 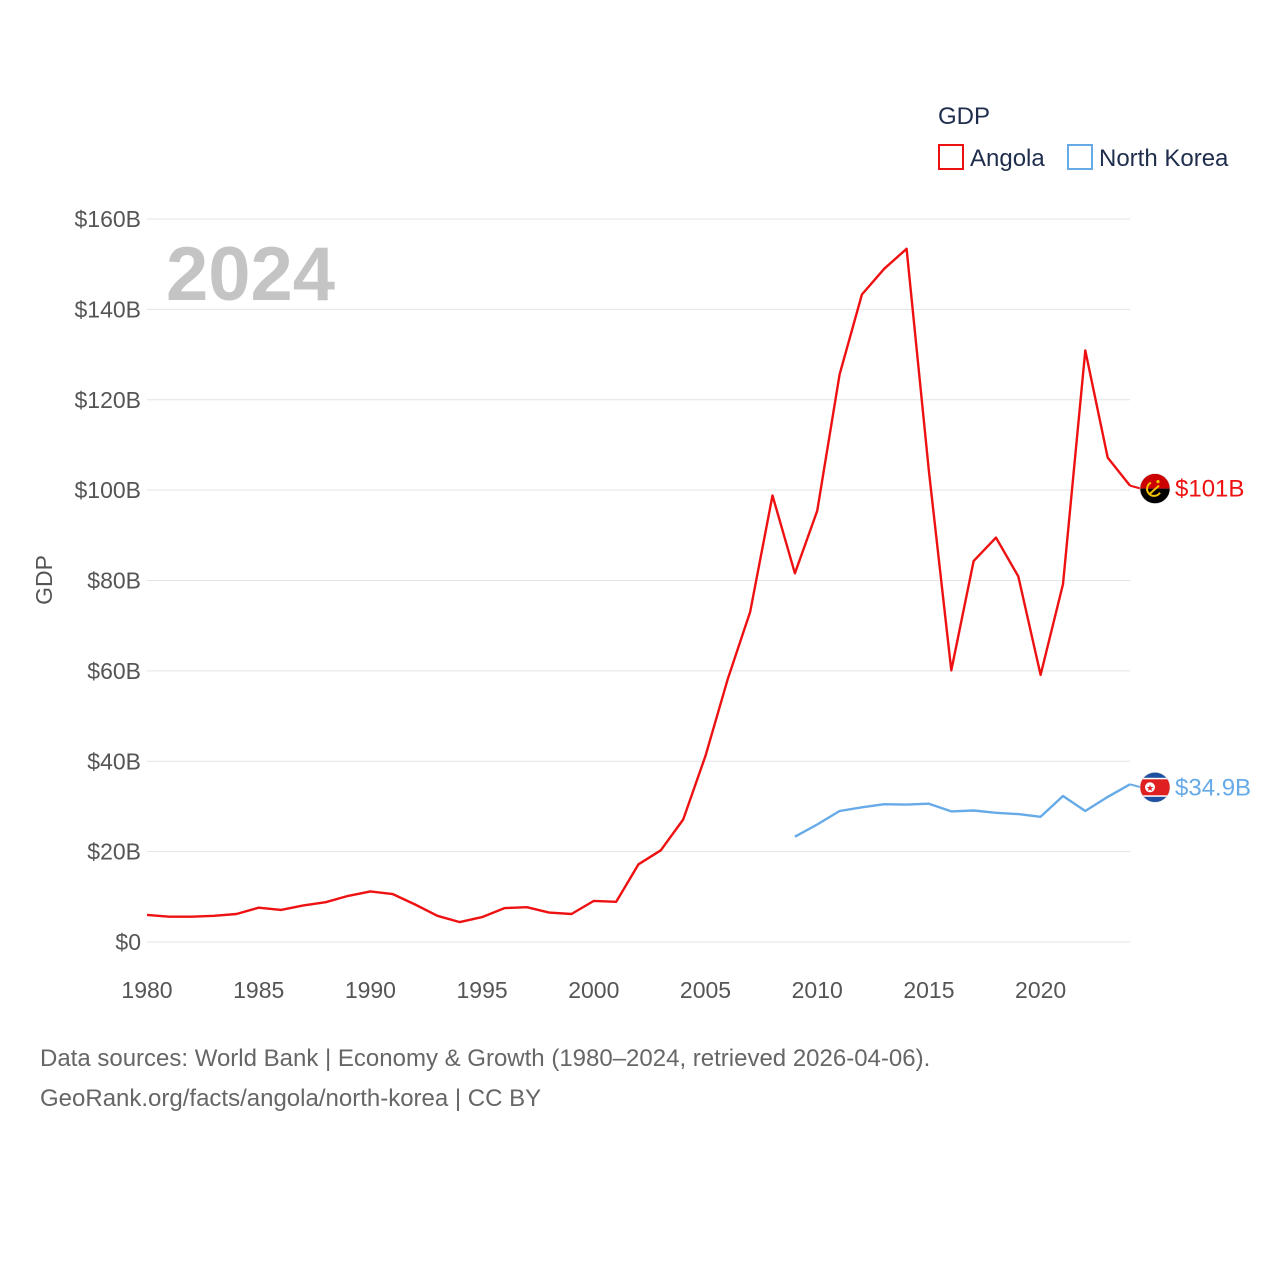 I want to click on legend-swatch-angola, so click(x=951, y=157).